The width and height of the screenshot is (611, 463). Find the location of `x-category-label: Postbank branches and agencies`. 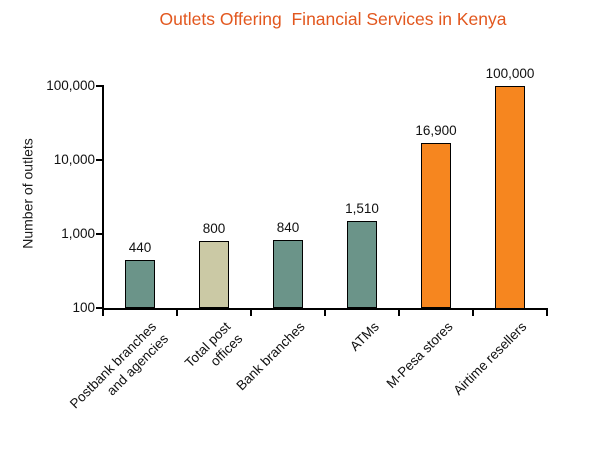

x-category-label: Postbank branches and agencies is located at coordinates (119, 365).